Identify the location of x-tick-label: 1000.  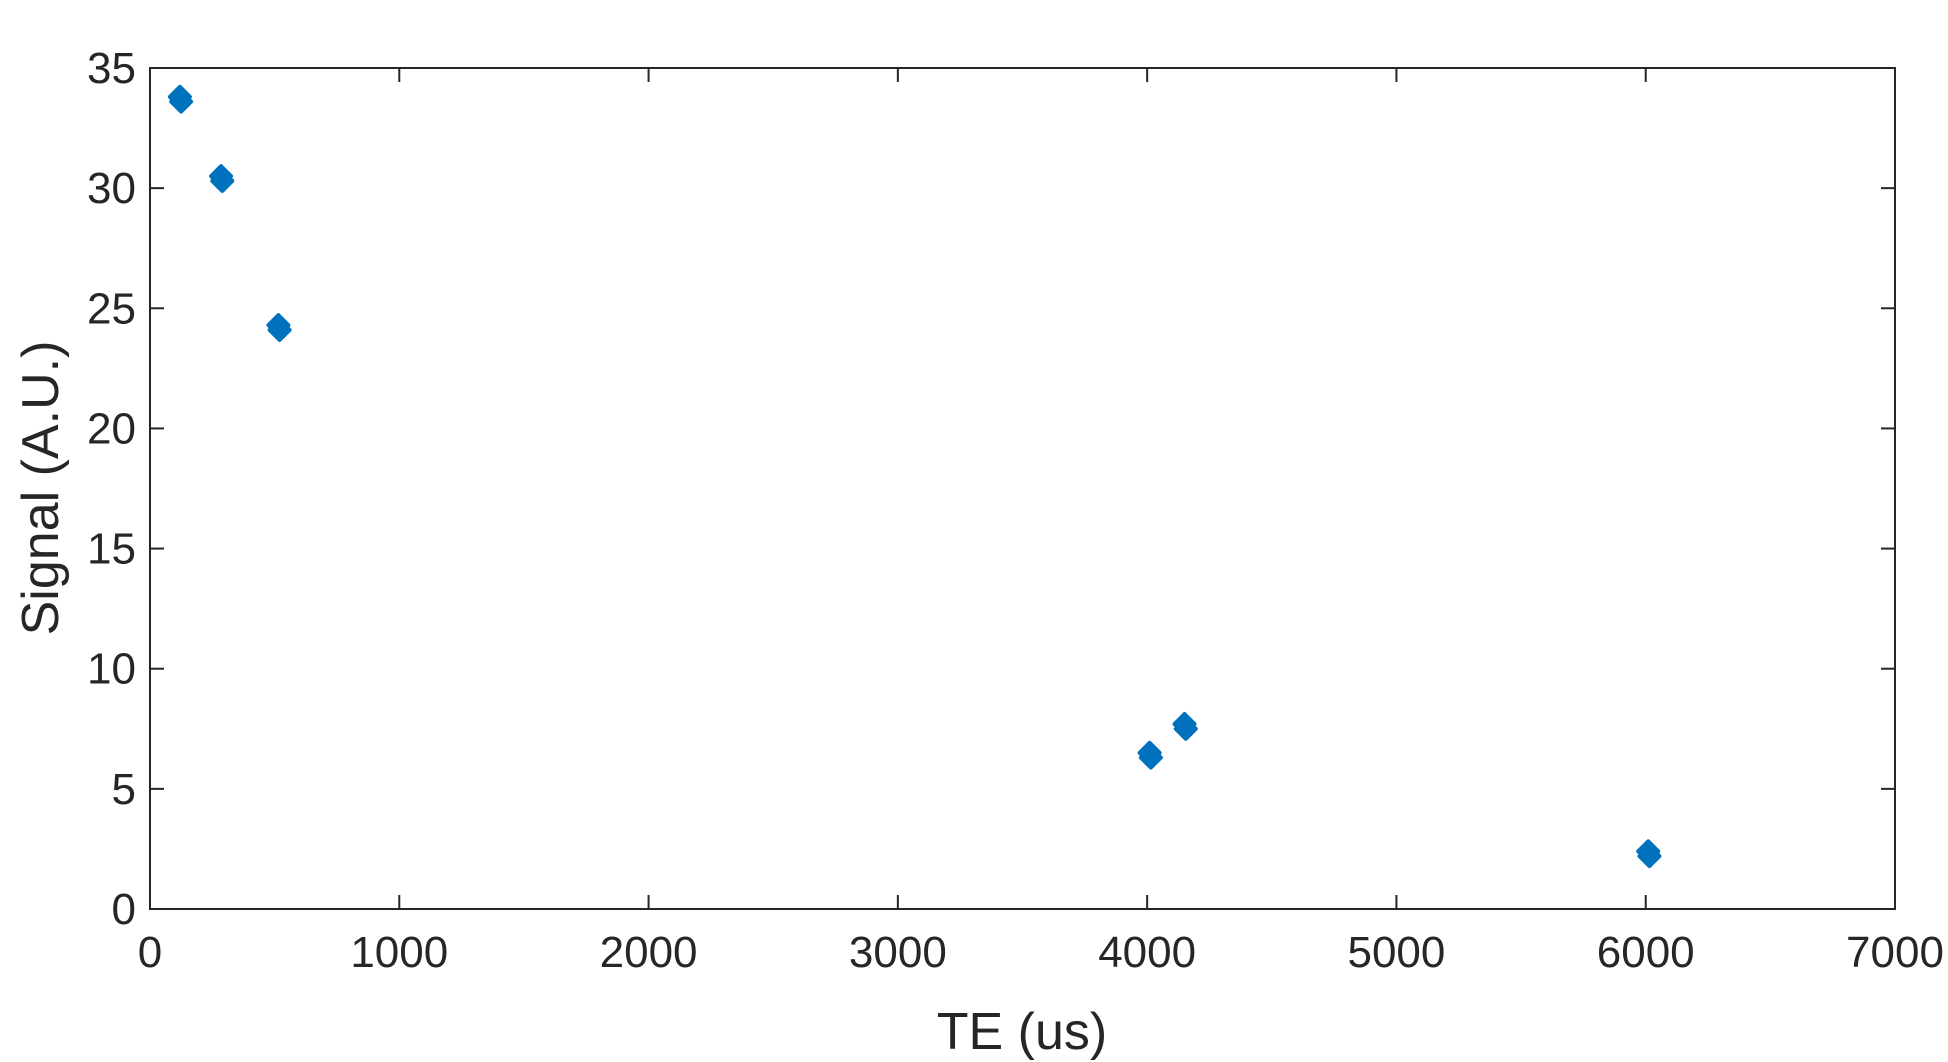
(399, 952).